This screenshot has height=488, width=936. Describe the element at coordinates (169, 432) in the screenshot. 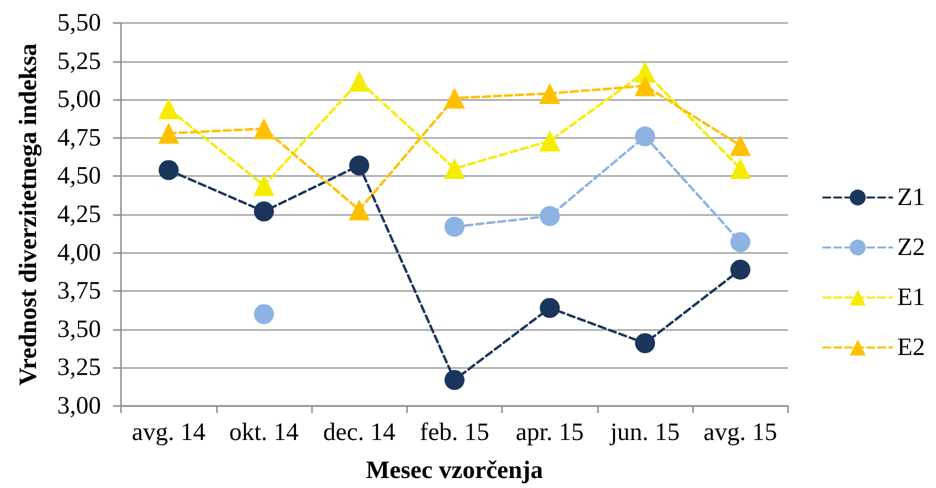

I see `x-tick-label: avg. 14` at that location.